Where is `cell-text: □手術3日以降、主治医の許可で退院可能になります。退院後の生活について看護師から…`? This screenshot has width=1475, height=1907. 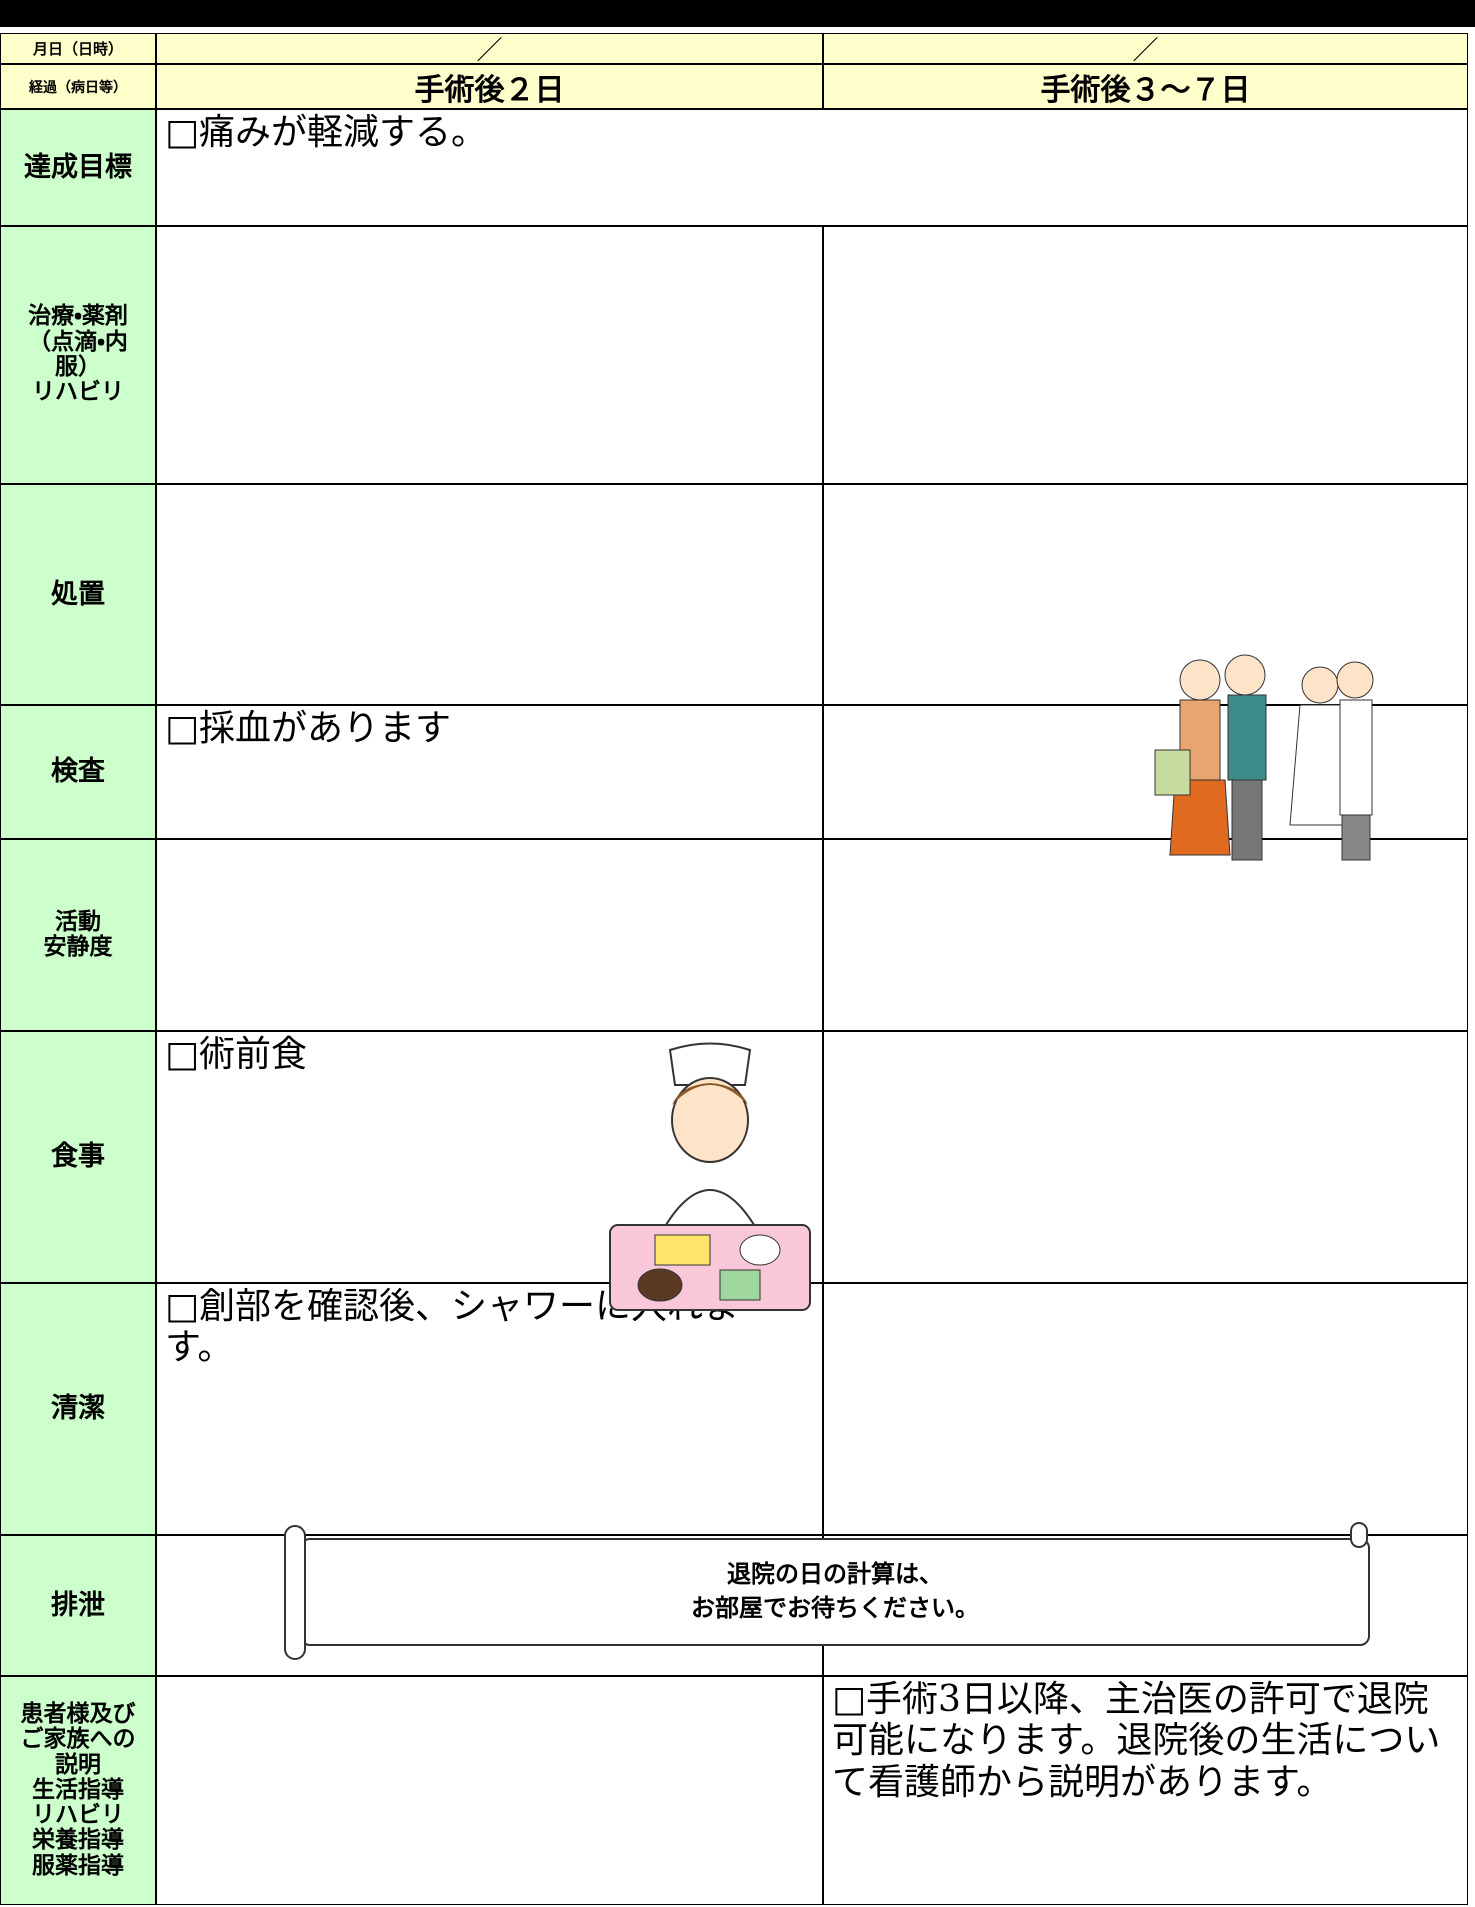 cell-text: □手術3日以降、主治医の許可で退院可能になります。退院後の生活について看護師から… is located at coordinates (1145, 1790).